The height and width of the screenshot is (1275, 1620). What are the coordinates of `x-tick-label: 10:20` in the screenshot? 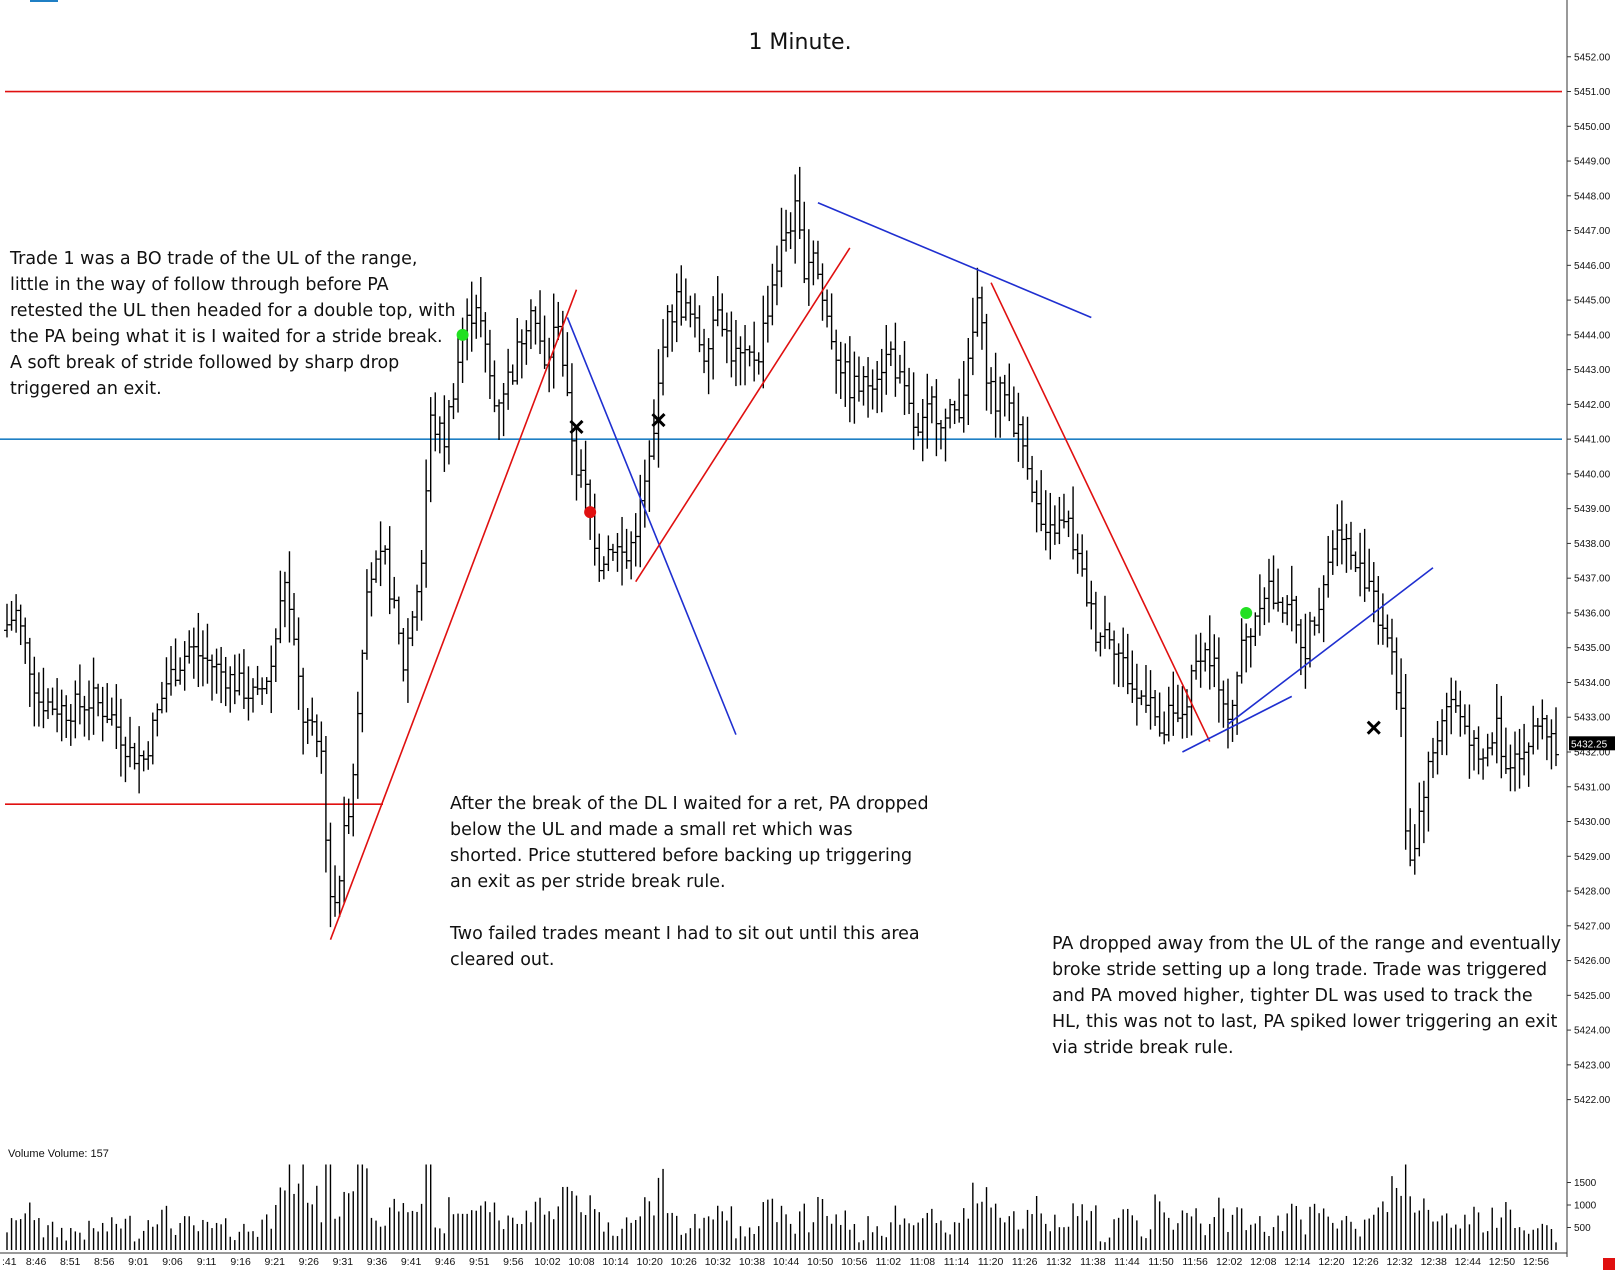 It's located at (650, 1262).